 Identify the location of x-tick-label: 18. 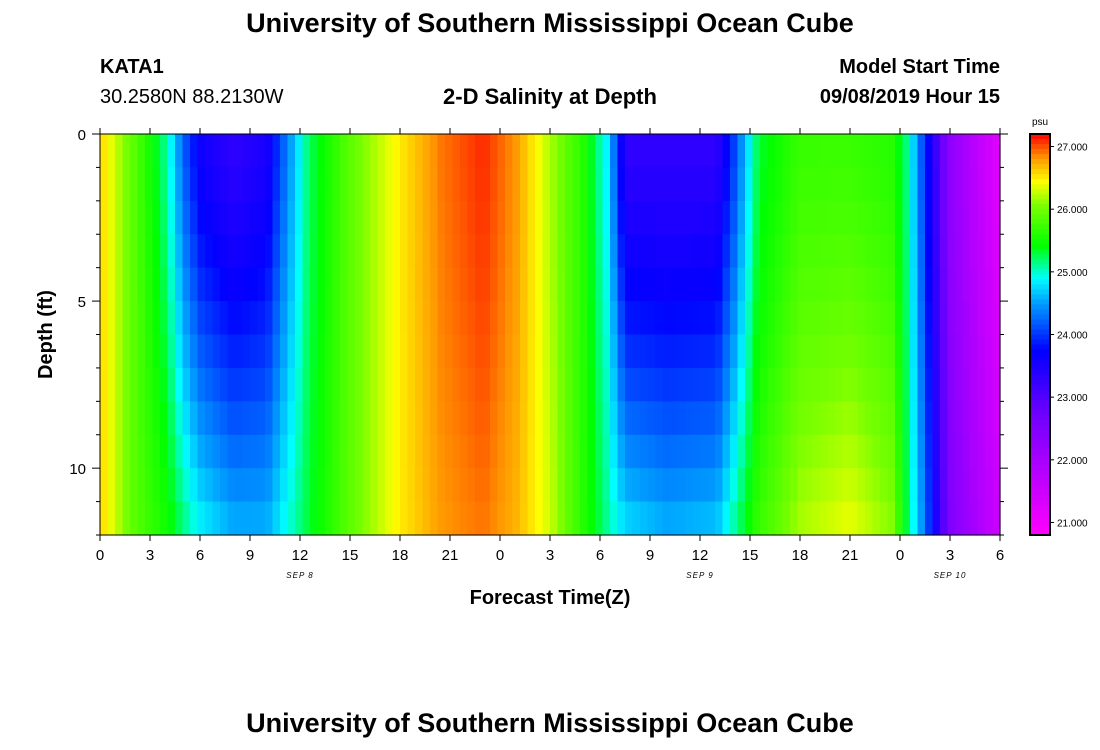
(400, 555).